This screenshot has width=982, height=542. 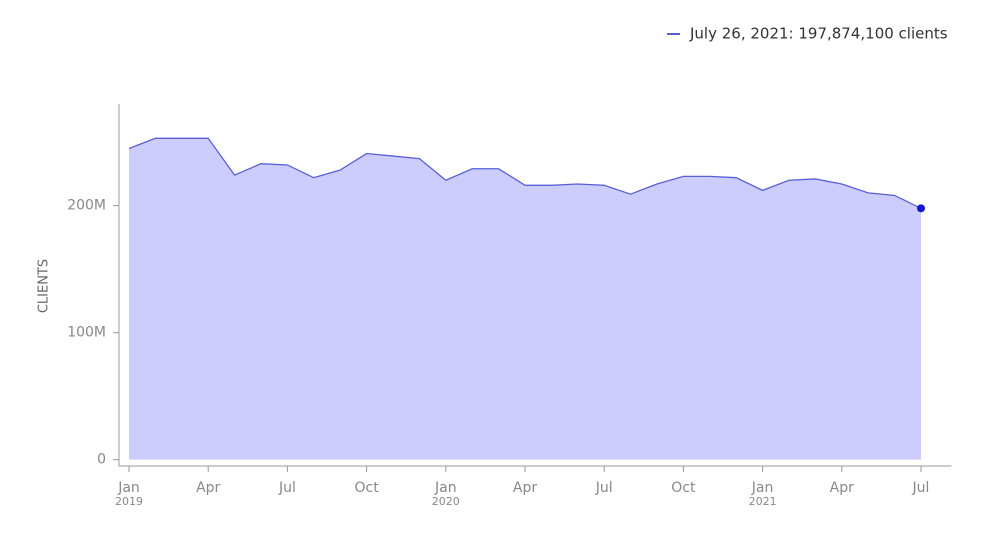 What do you see at coordinates (101, 460) in the screenshot?
I see `y-tick-label: 0` at bounding box center [101, 460].